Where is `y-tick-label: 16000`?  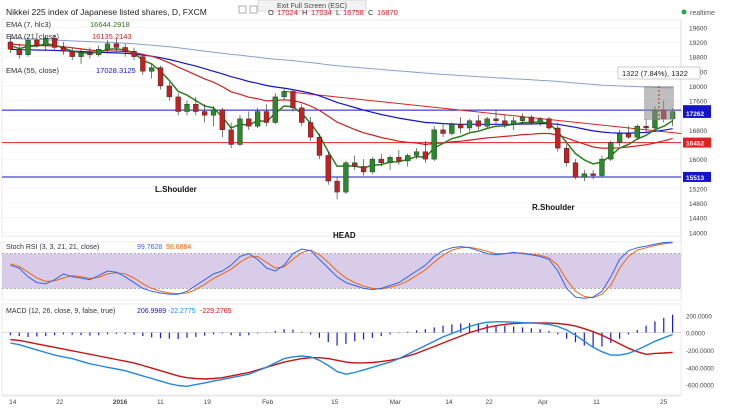 y-tick-label: 16000 is located at coordinates (698, 160).